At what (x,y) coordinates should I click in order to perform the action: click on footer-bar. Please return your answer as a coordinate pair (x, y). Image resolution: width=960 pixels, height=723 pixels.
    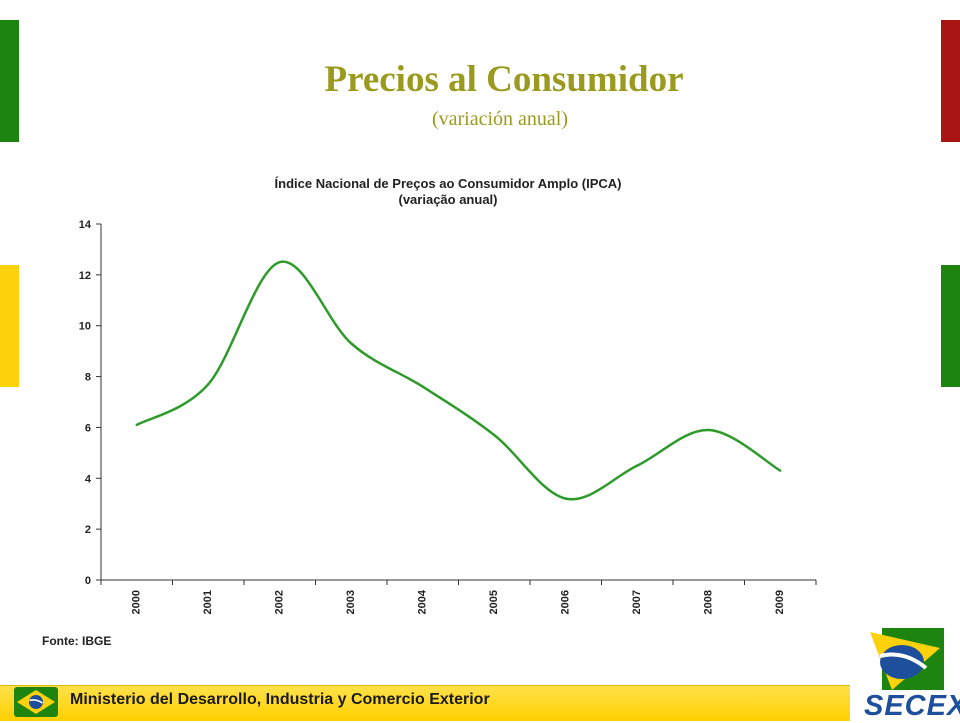
    Looking at the image, I should click on (425, 703).